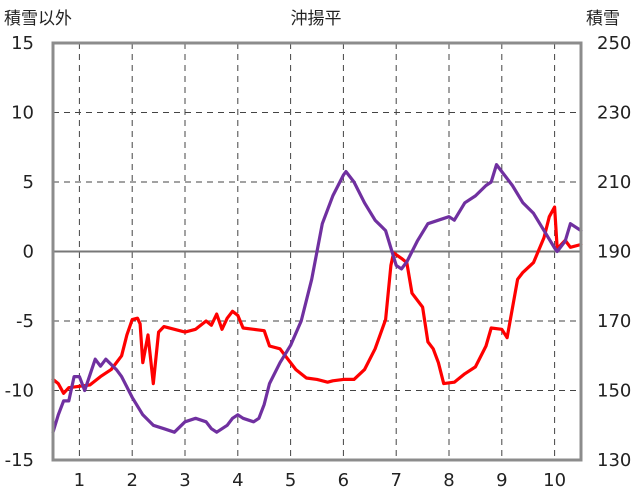 The image size is (636, 501). Describe the element at coordinates (501, 480) in the screenshot. I see `x-tick-9: 9` at that location.